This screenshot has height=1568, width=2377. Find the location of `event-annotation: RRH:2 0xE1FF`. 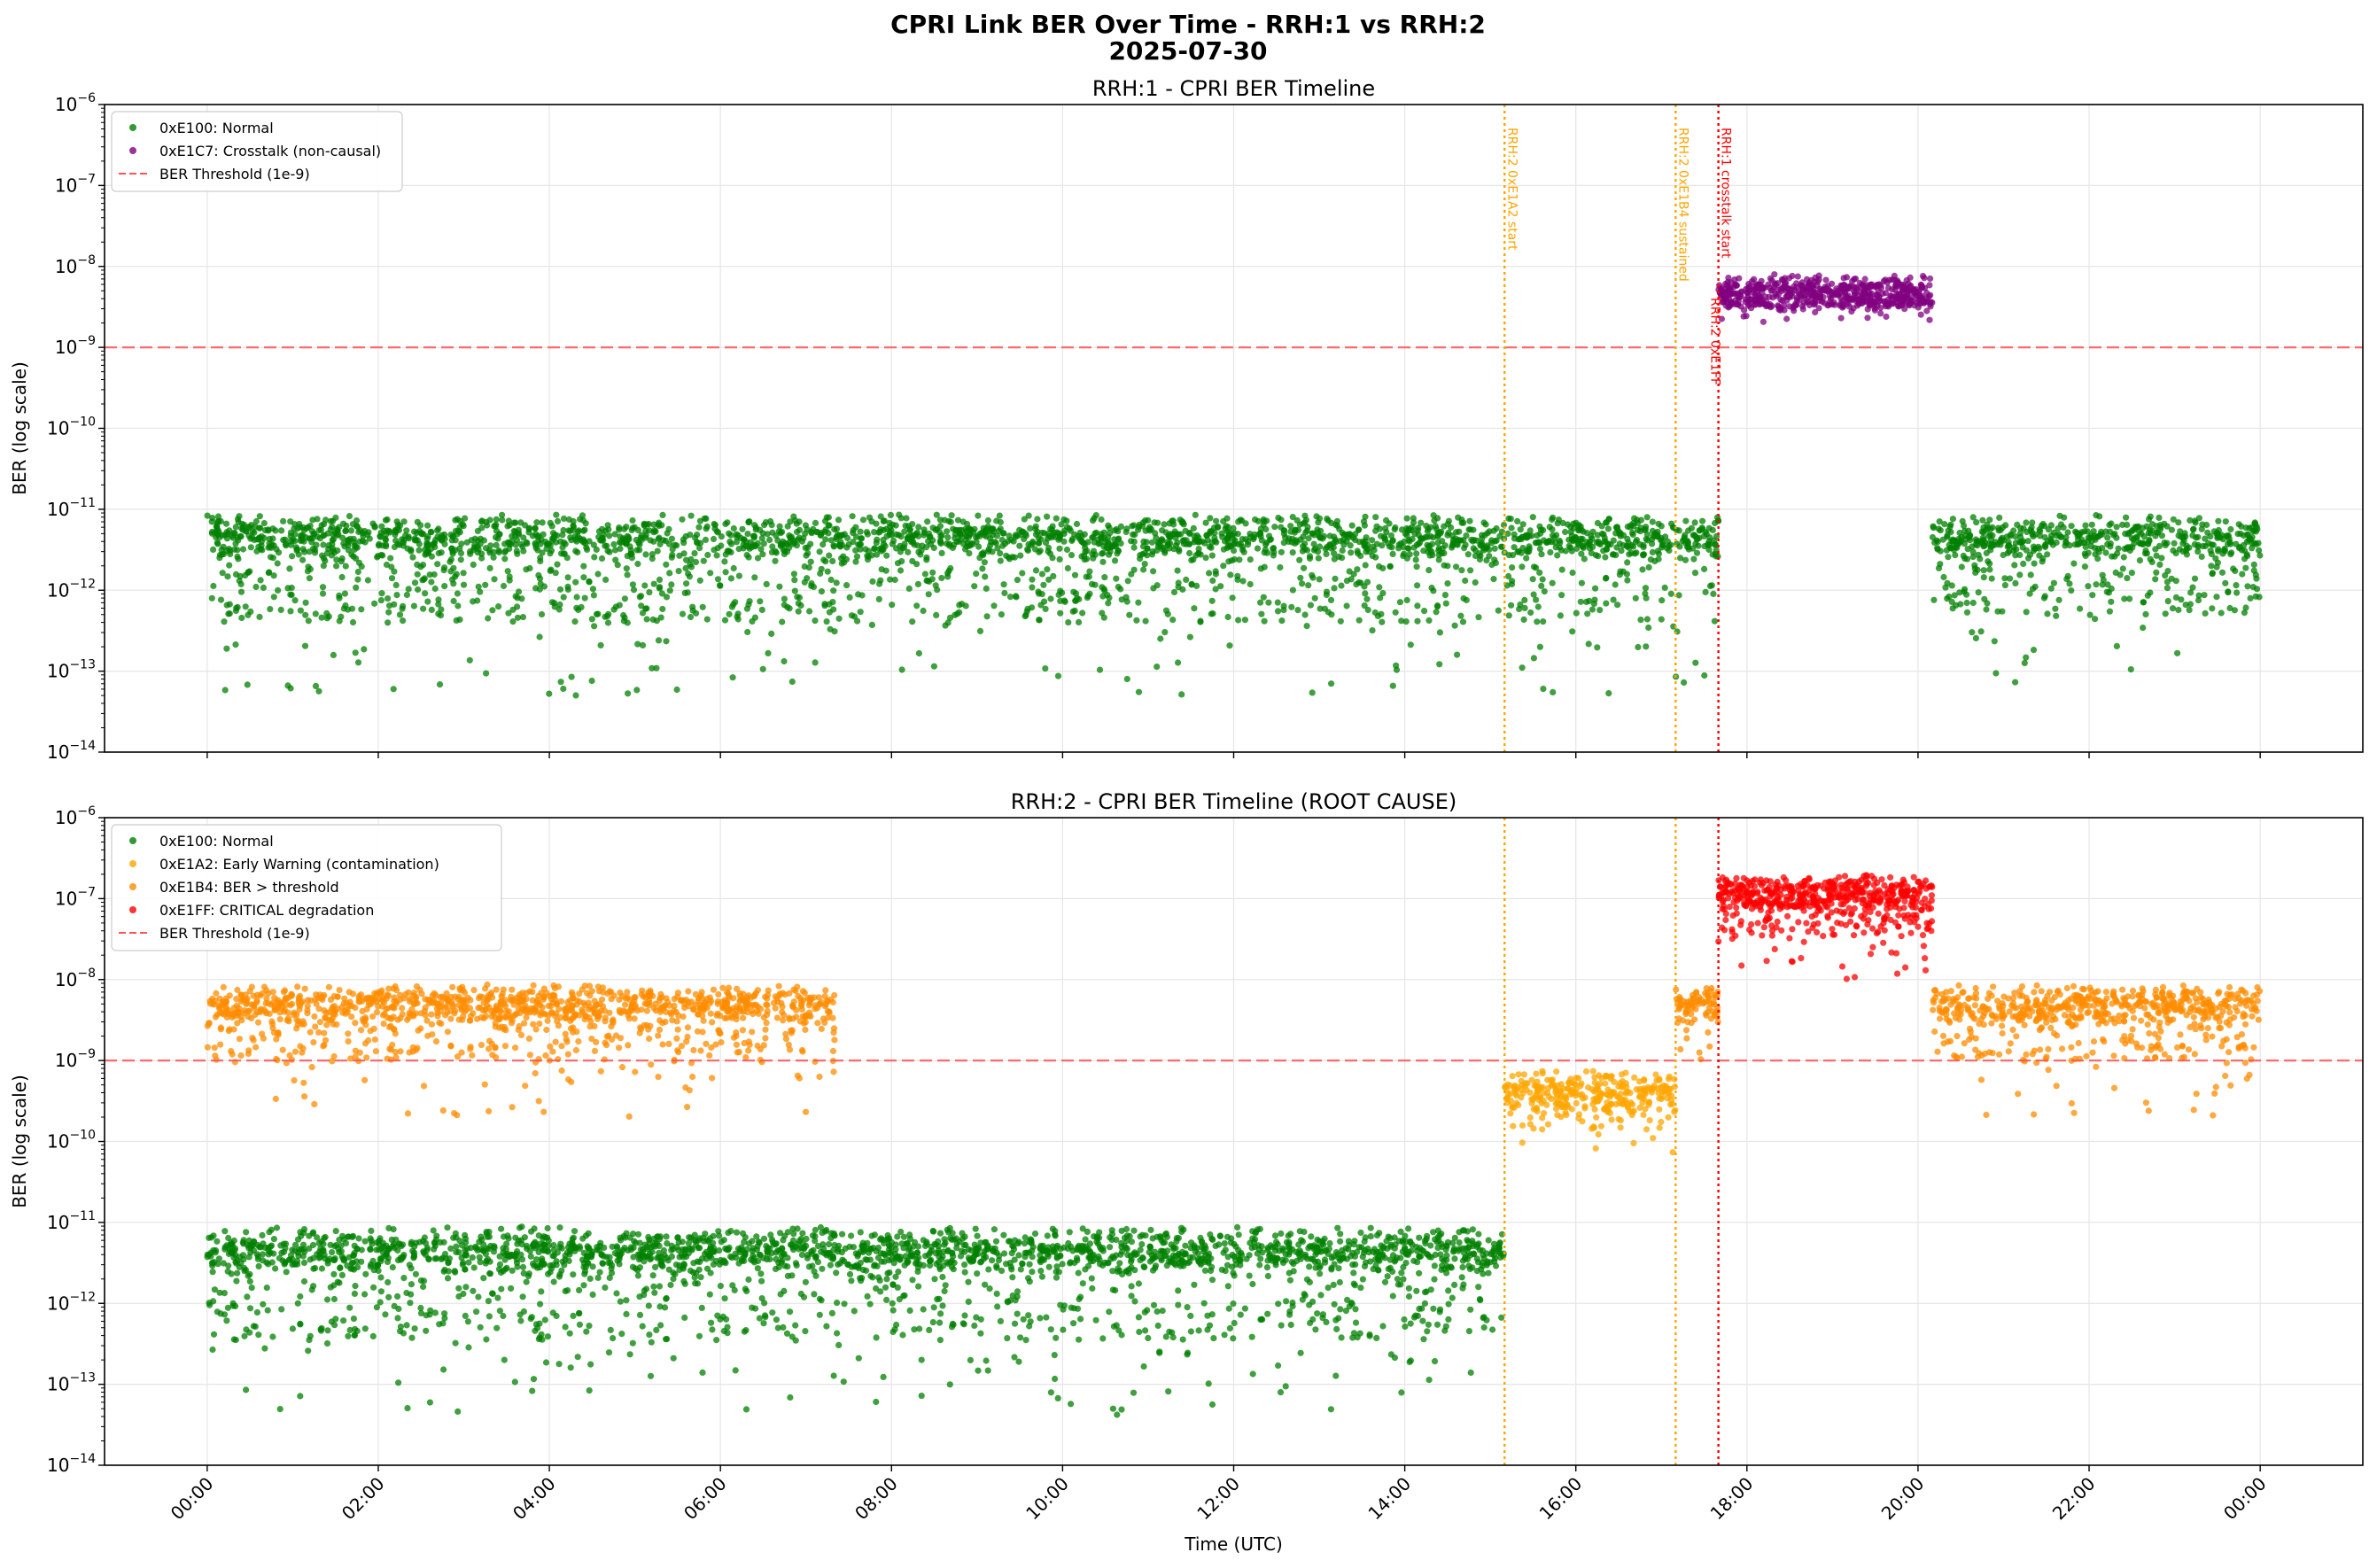

event-annotation: RRH:2 0xE1FF is located at coordinates (1715, 341).